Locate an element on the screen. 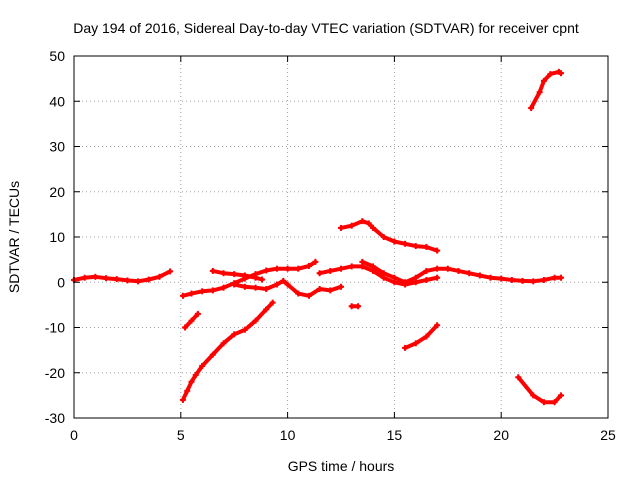 This screenshot has height=480, width=640. y-tick-label: 50 is located at coordinates (57, 56).